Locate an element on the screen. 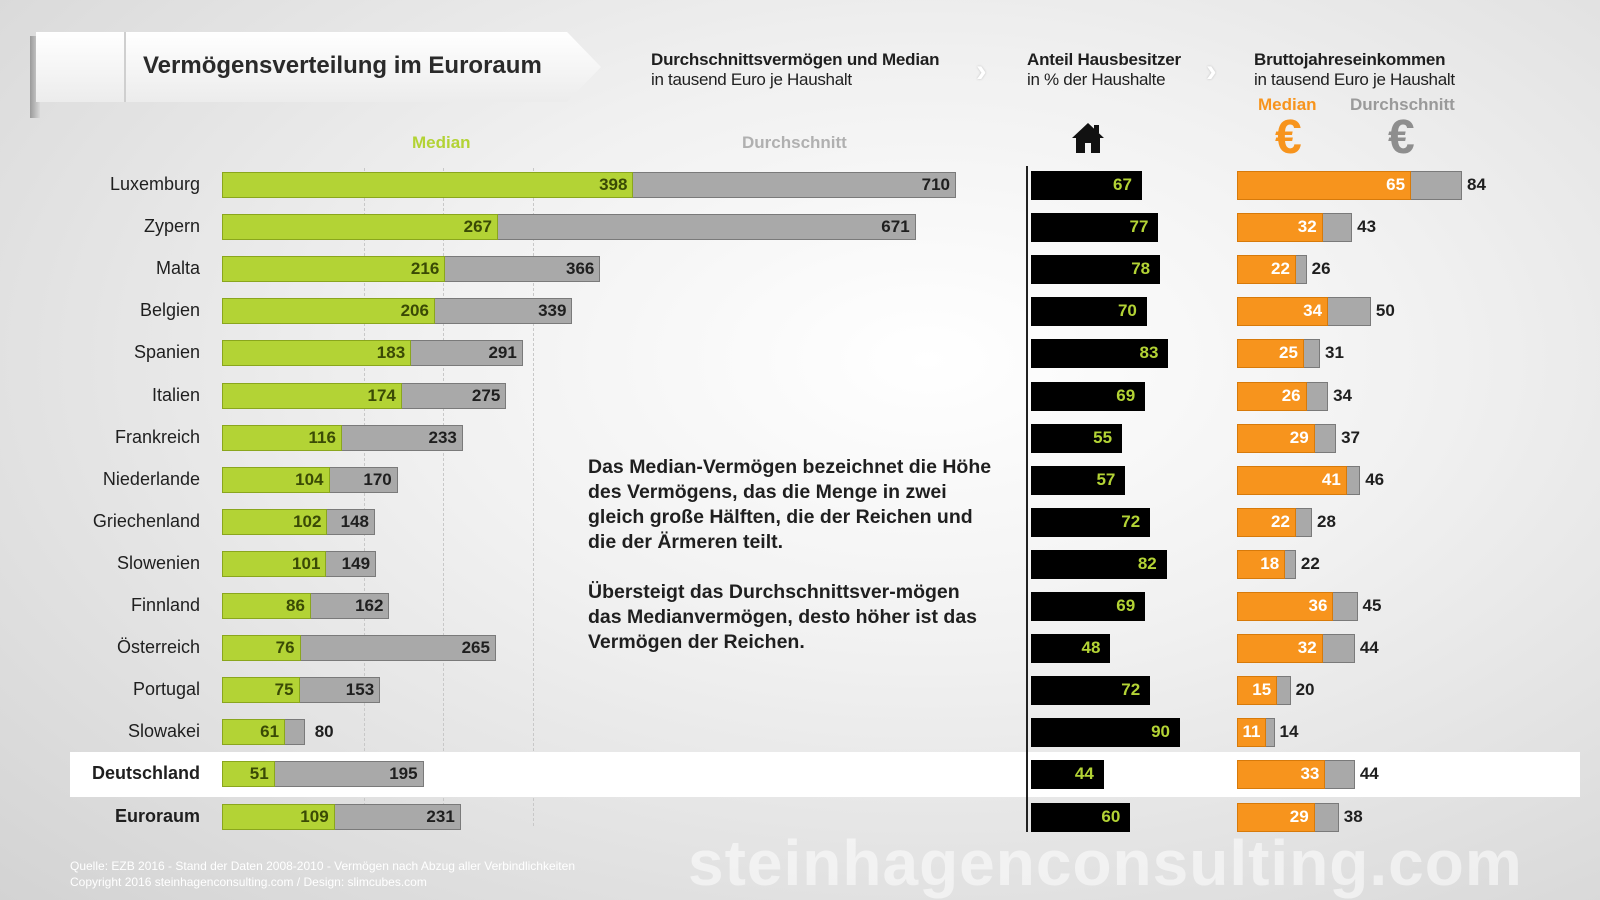 The image size is (1600, 900). country-label: Luxemburg is located at coordinates (154, 184).